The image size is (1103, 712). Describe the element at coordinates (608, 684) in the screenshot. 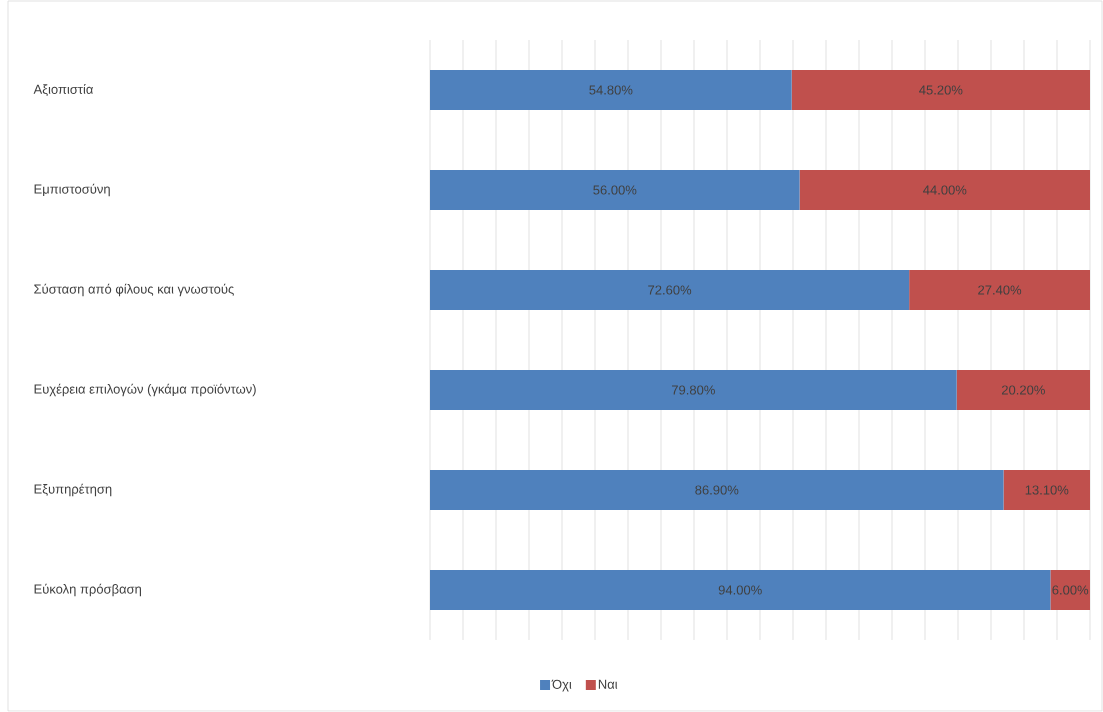

I see `legend-label: Ναι` at that location.